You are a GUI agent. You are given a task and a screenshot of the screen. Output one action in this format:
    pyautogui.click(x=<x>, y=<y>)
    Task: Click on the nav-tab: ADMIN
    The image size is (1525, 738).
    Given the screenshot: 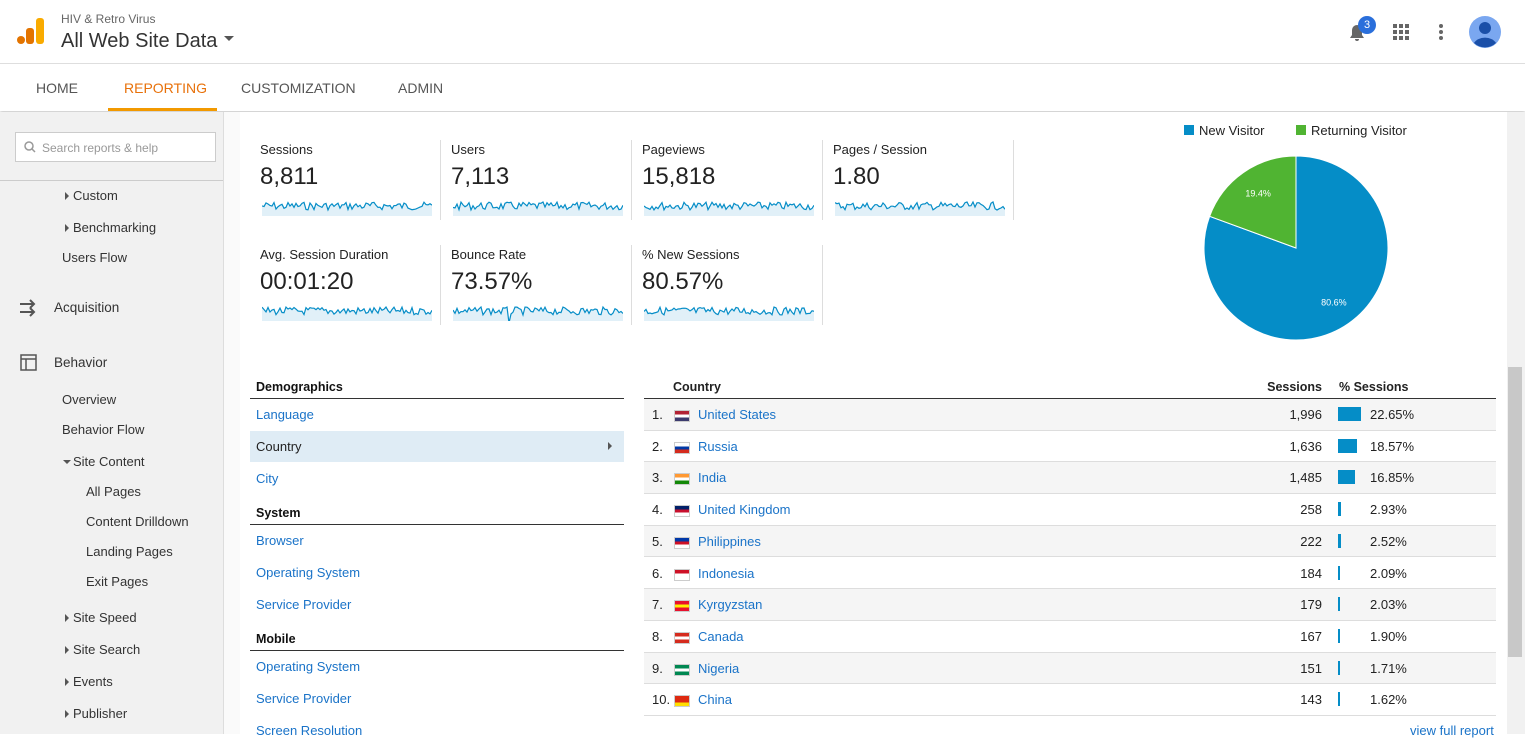 What is the action you would take?
    pyautogui.click(x=421, y=88)
    